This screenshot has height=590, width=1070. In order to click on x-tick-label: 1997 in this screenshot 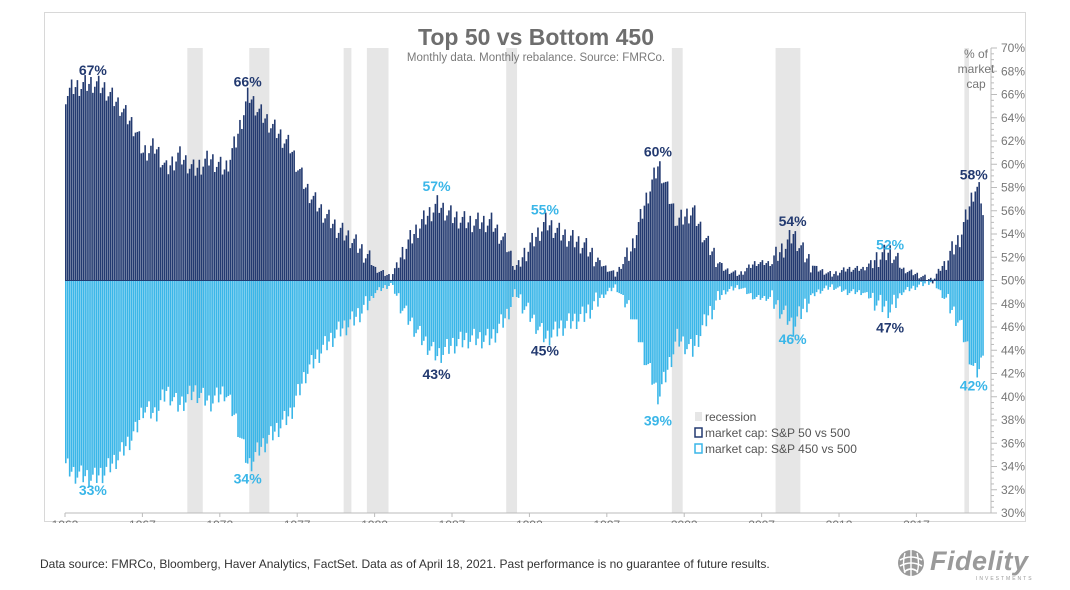, I will do `click(606, 520)`.